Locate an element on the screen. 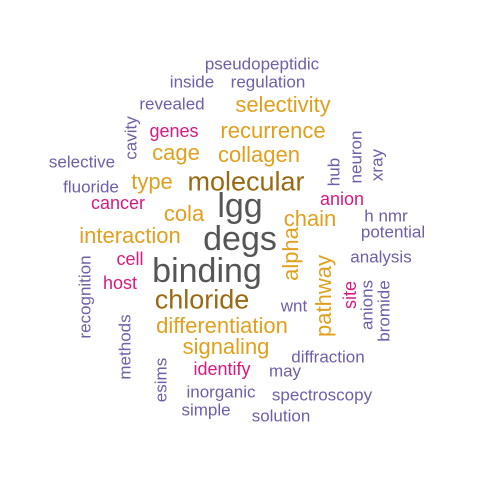 The image size is (480, 480). word-binding: binding is located at coordinates (207, 271).